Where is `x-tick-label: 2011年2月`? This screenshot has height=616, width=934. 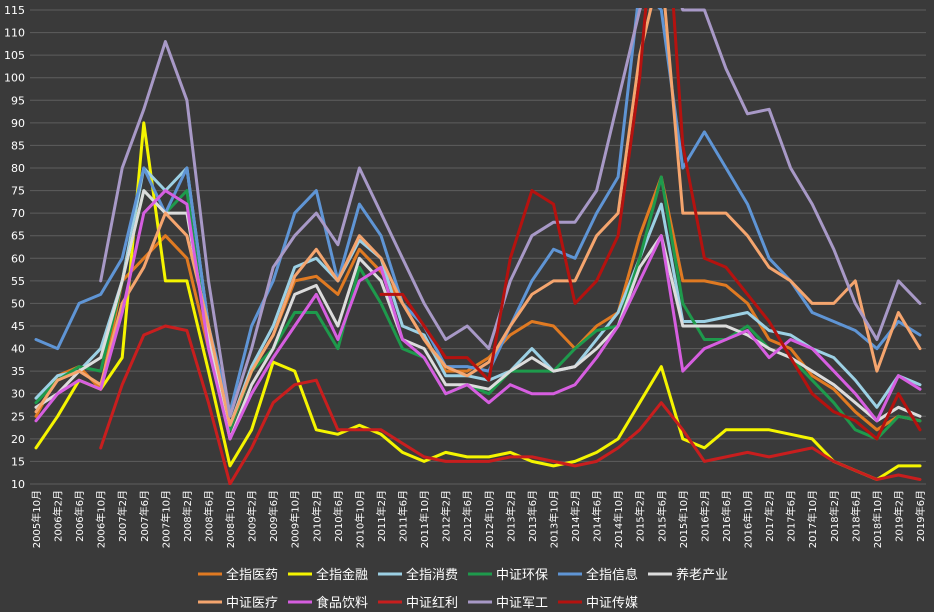
x-tick-label: 2011年2月 is located at coordinates (381, 516).